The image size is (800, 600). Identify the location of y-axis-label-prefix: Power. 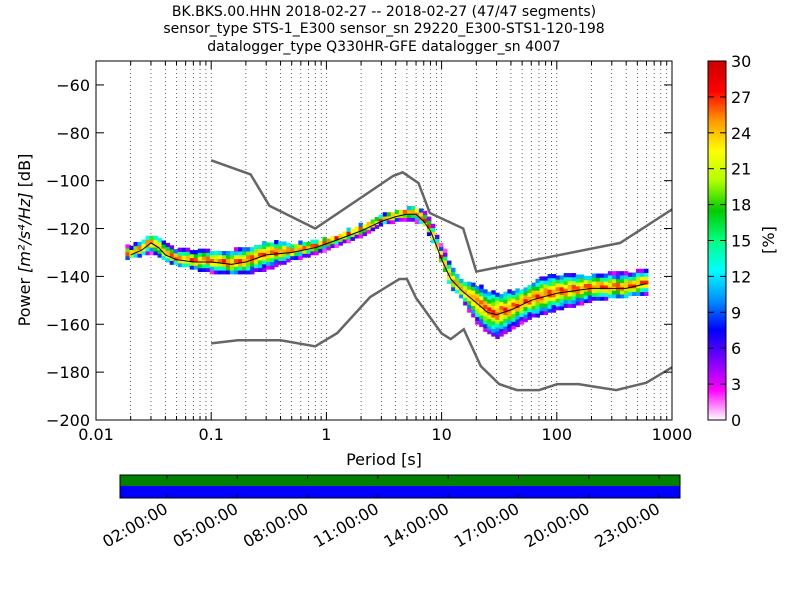
(24, 299).